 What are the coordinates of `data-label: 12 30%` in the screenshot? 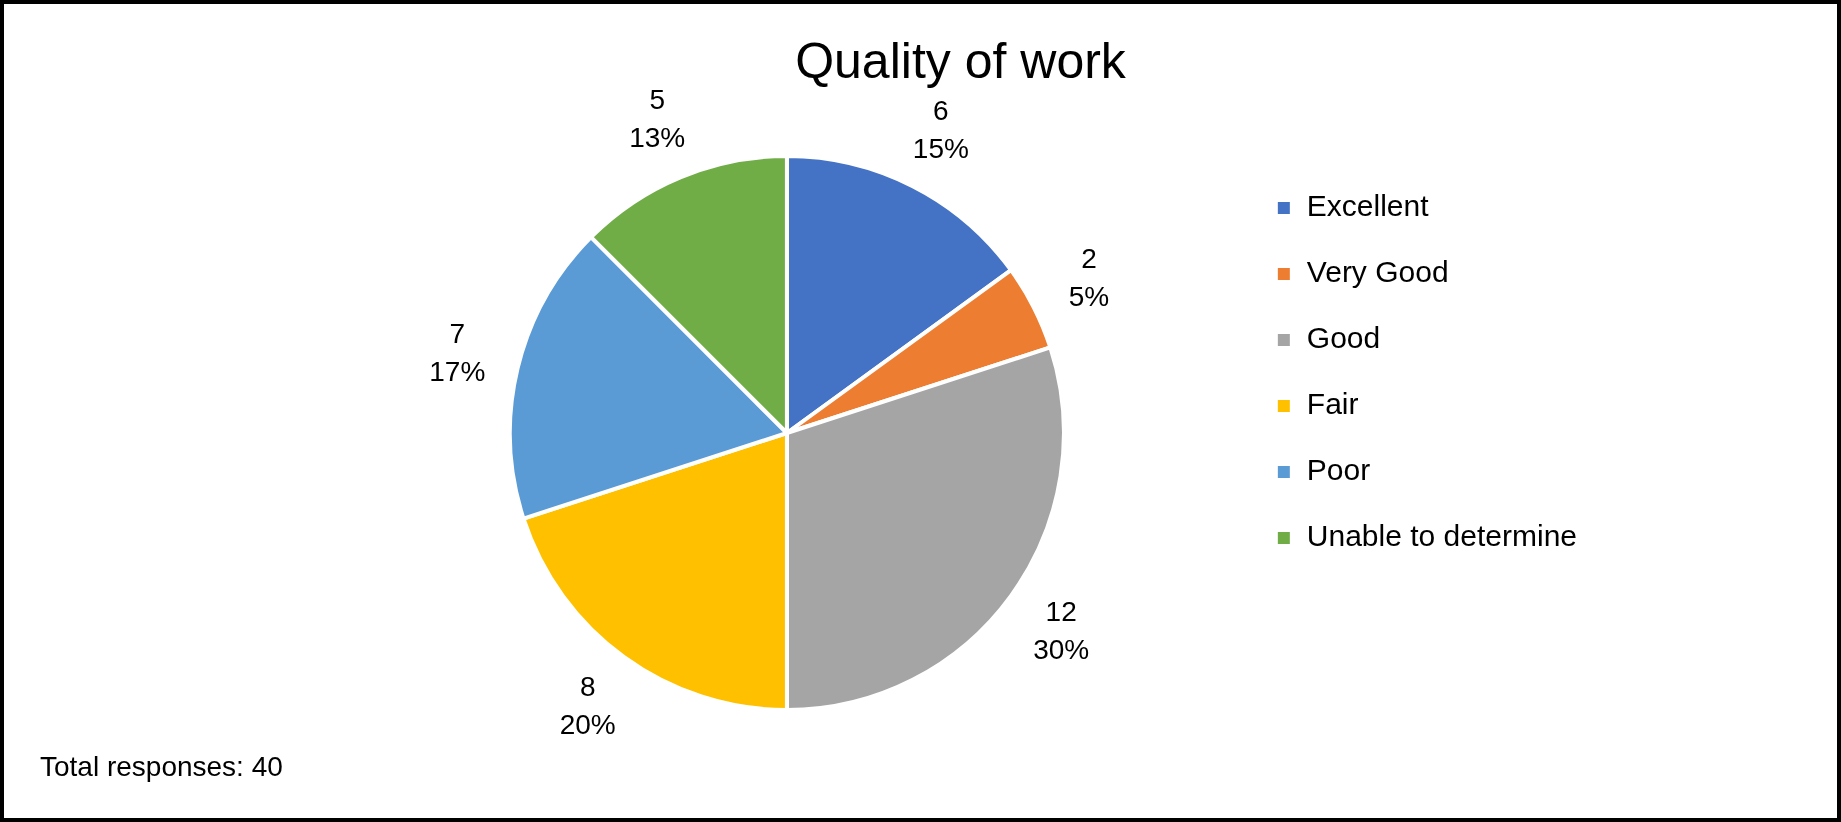 It's located at (1061, 630).